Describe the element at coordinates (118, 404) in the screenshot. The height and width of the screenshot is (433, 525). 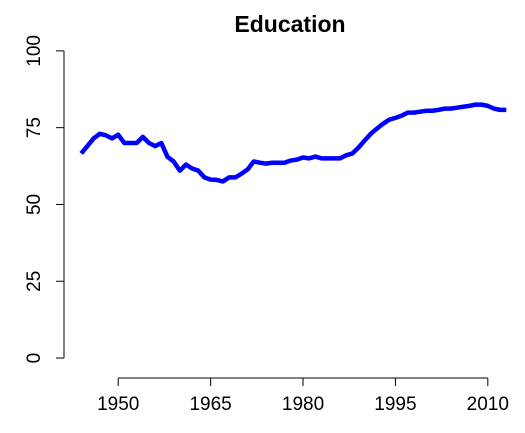
I see `x-tick-label: 1950` at that location.